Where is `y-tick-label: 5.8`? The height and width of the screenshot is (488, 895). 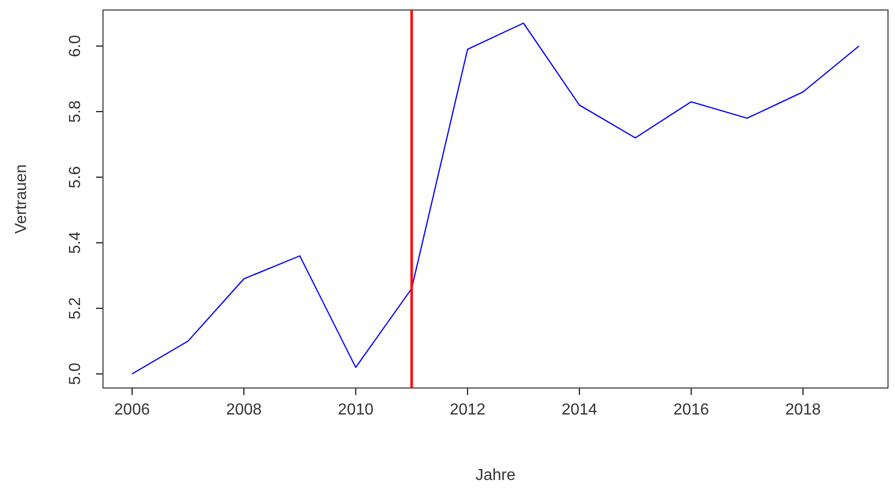
y-tick-label: 5.8 is located at coordinates (75, 111).